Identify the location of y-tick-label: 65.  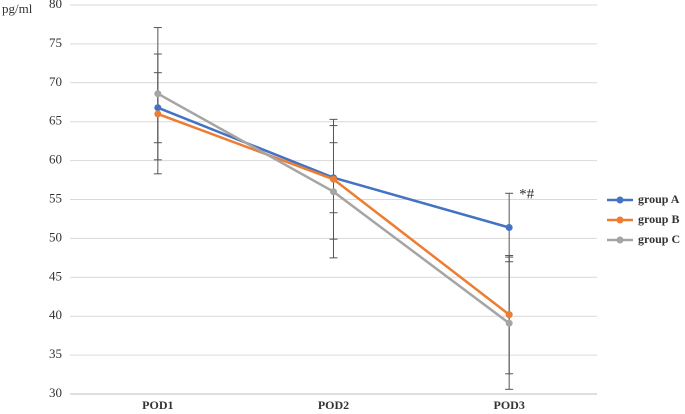
(55, 120).